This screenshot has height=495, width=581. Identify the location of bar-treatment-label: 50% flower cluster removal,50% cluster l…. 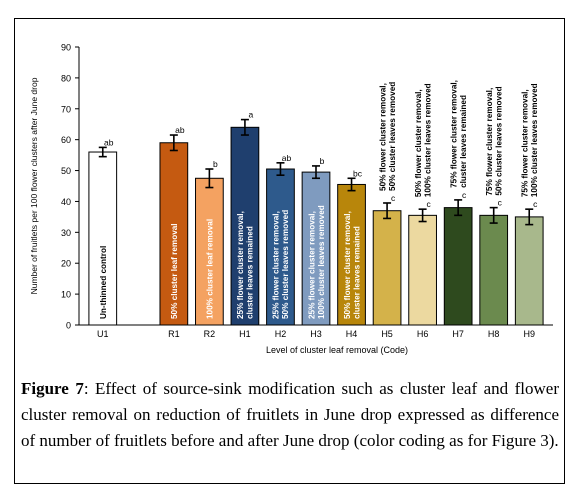
(387, 136).